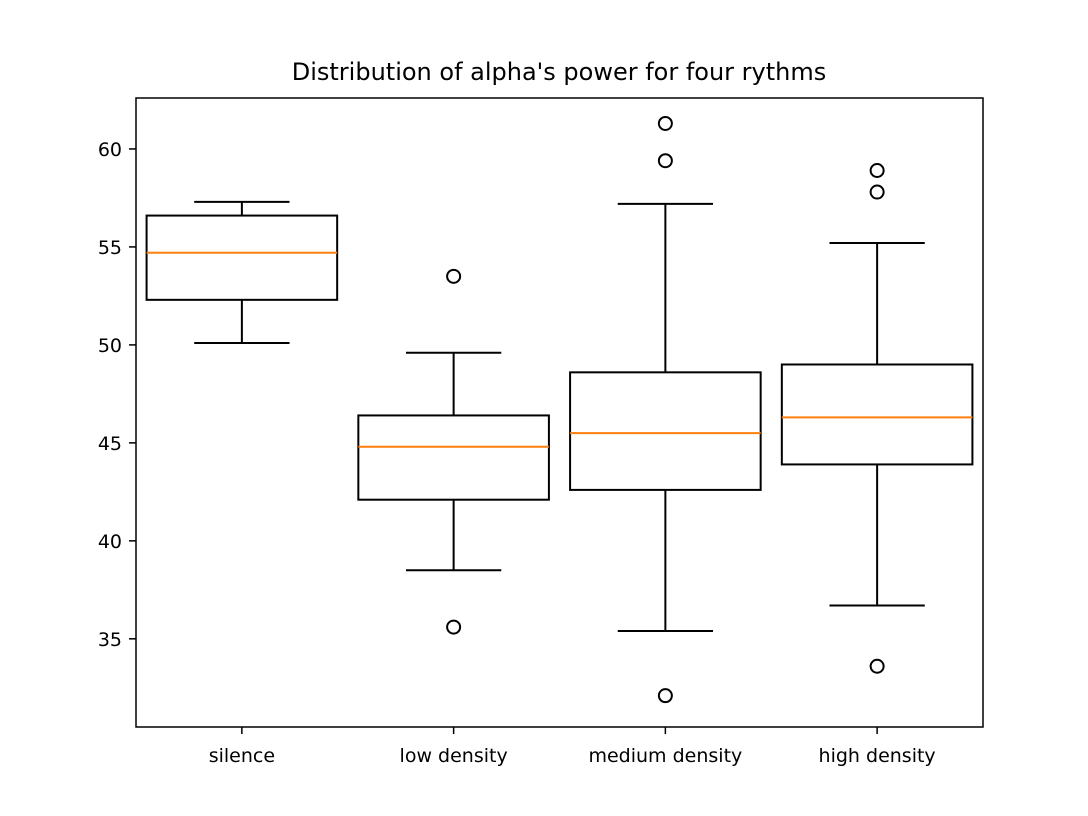  Describe the element at coordinates (665, 431) in the screenshot. I see `box-medium-density` at that location.